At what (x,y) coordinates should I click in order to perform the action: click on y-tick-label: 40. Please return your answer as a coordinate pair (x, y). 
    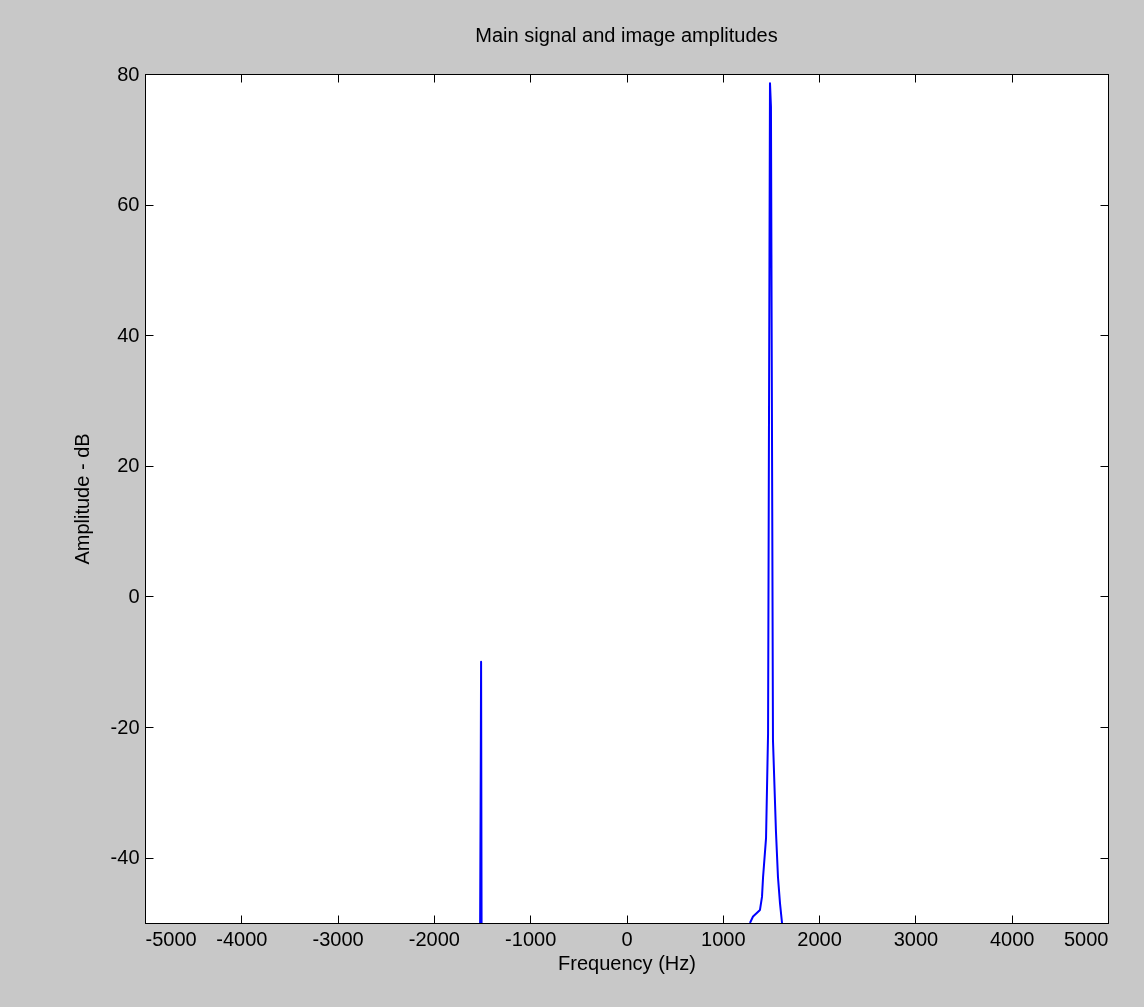
    Looking at the image, I should click on (128, 334).